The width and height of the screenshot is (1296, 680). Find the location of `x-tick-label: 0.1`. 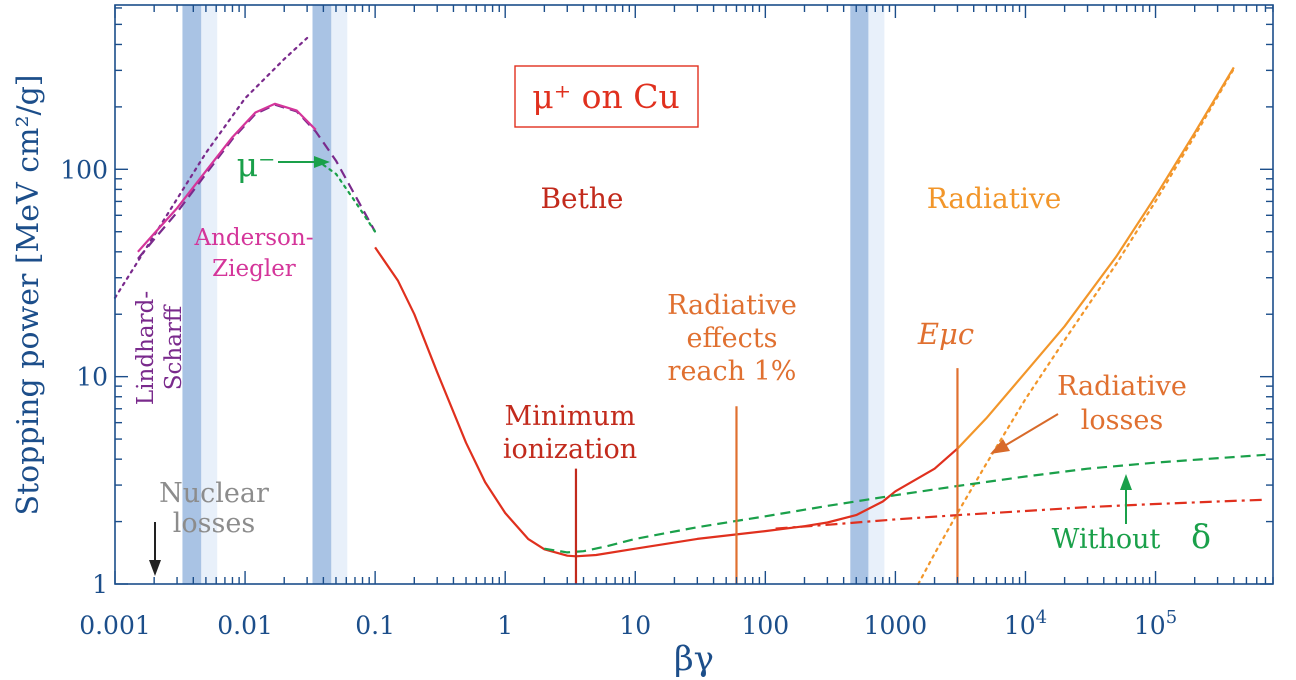

x-tick-label: 0.1 is located at coordinates (375, 625).